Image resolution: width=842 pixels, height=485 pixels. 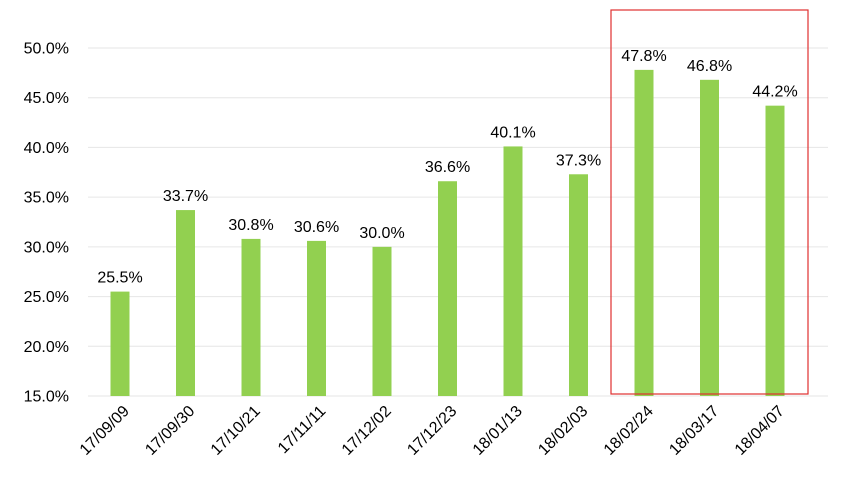 What do you see at coordinates (119, 278) in the screenshot?
I see `data-label: 25.5%` at bounding box center [119, 278].